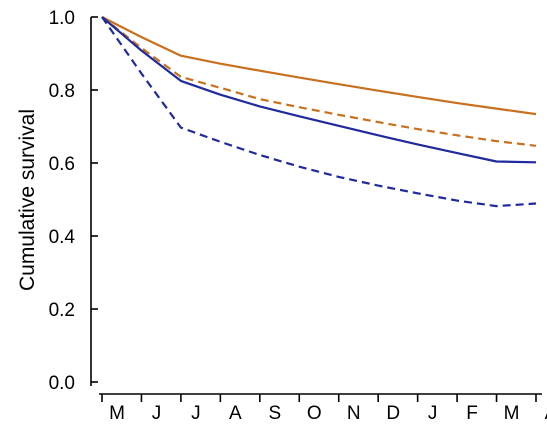 The height and width of the screenshot is (426, 547). I want to click on y-ticks: 0.0 0.2 0.4 0.6 0.8 1.0, so click(73, 201).